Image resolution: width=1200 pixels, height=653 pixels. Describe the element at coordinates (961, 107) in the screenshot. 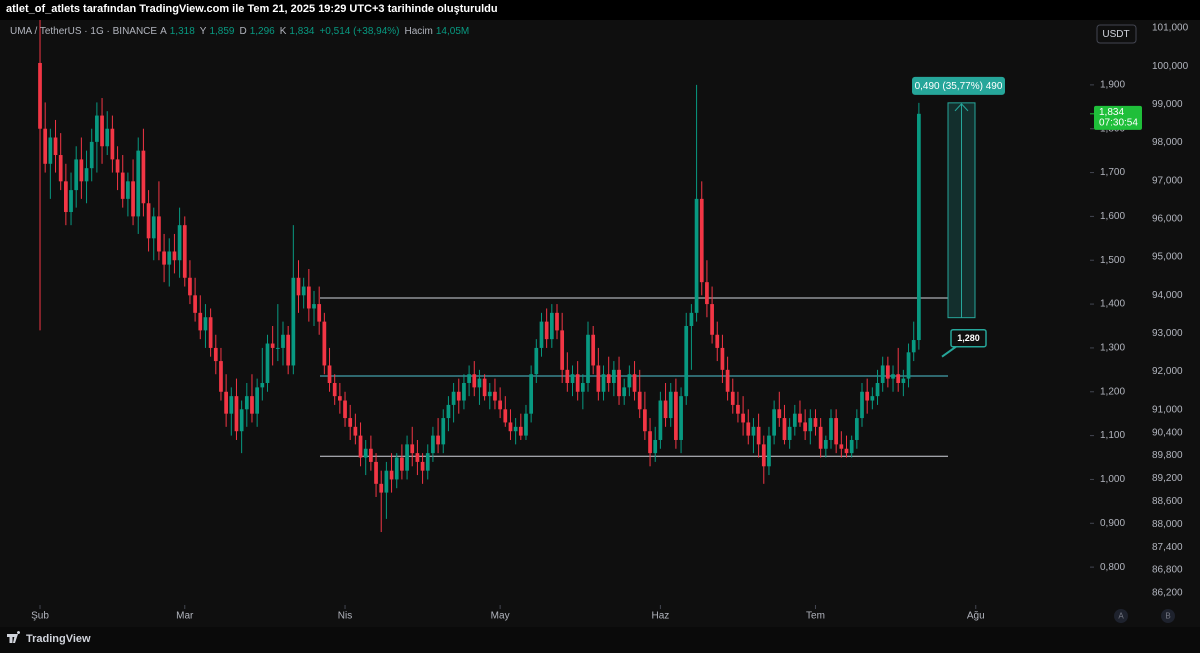

I see `measure-arrowhead` at that location.